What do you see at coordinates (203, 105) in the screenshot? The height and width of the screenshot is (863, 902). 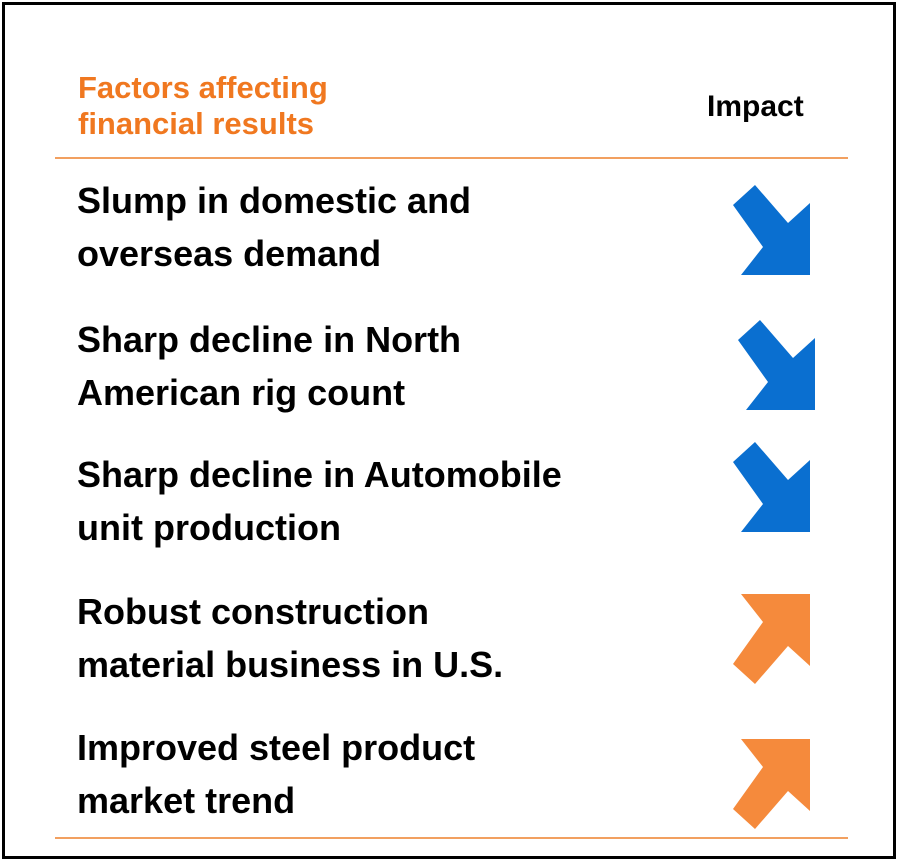 I see `factors-header: Factors affecting financial results` at bounding box center [203, 105].